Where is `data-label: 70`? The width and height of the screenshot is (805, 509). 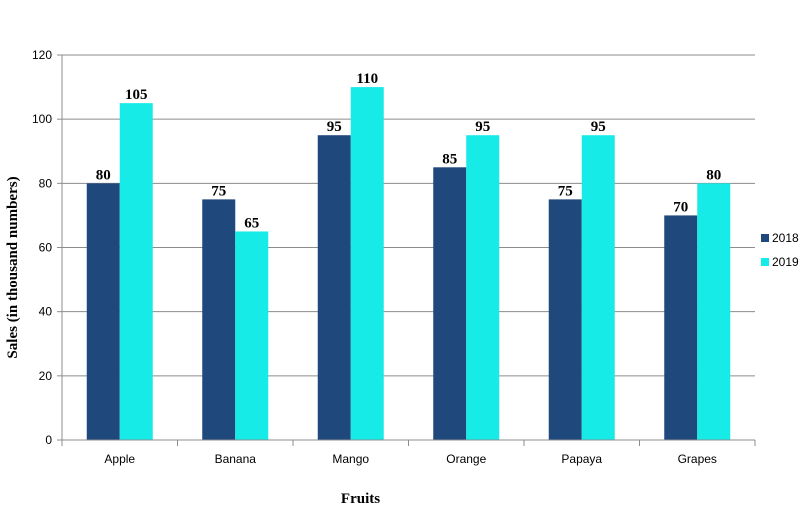 data-label: 70 is located at coordinates (680, 207).